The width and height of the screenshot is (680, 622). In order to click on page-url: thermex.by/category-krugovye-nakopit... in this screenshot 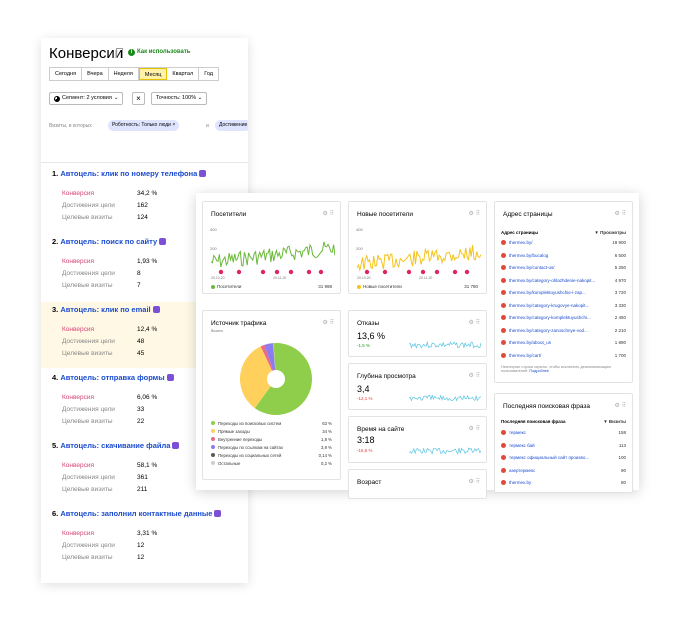, I will do `click(549, 305)`.